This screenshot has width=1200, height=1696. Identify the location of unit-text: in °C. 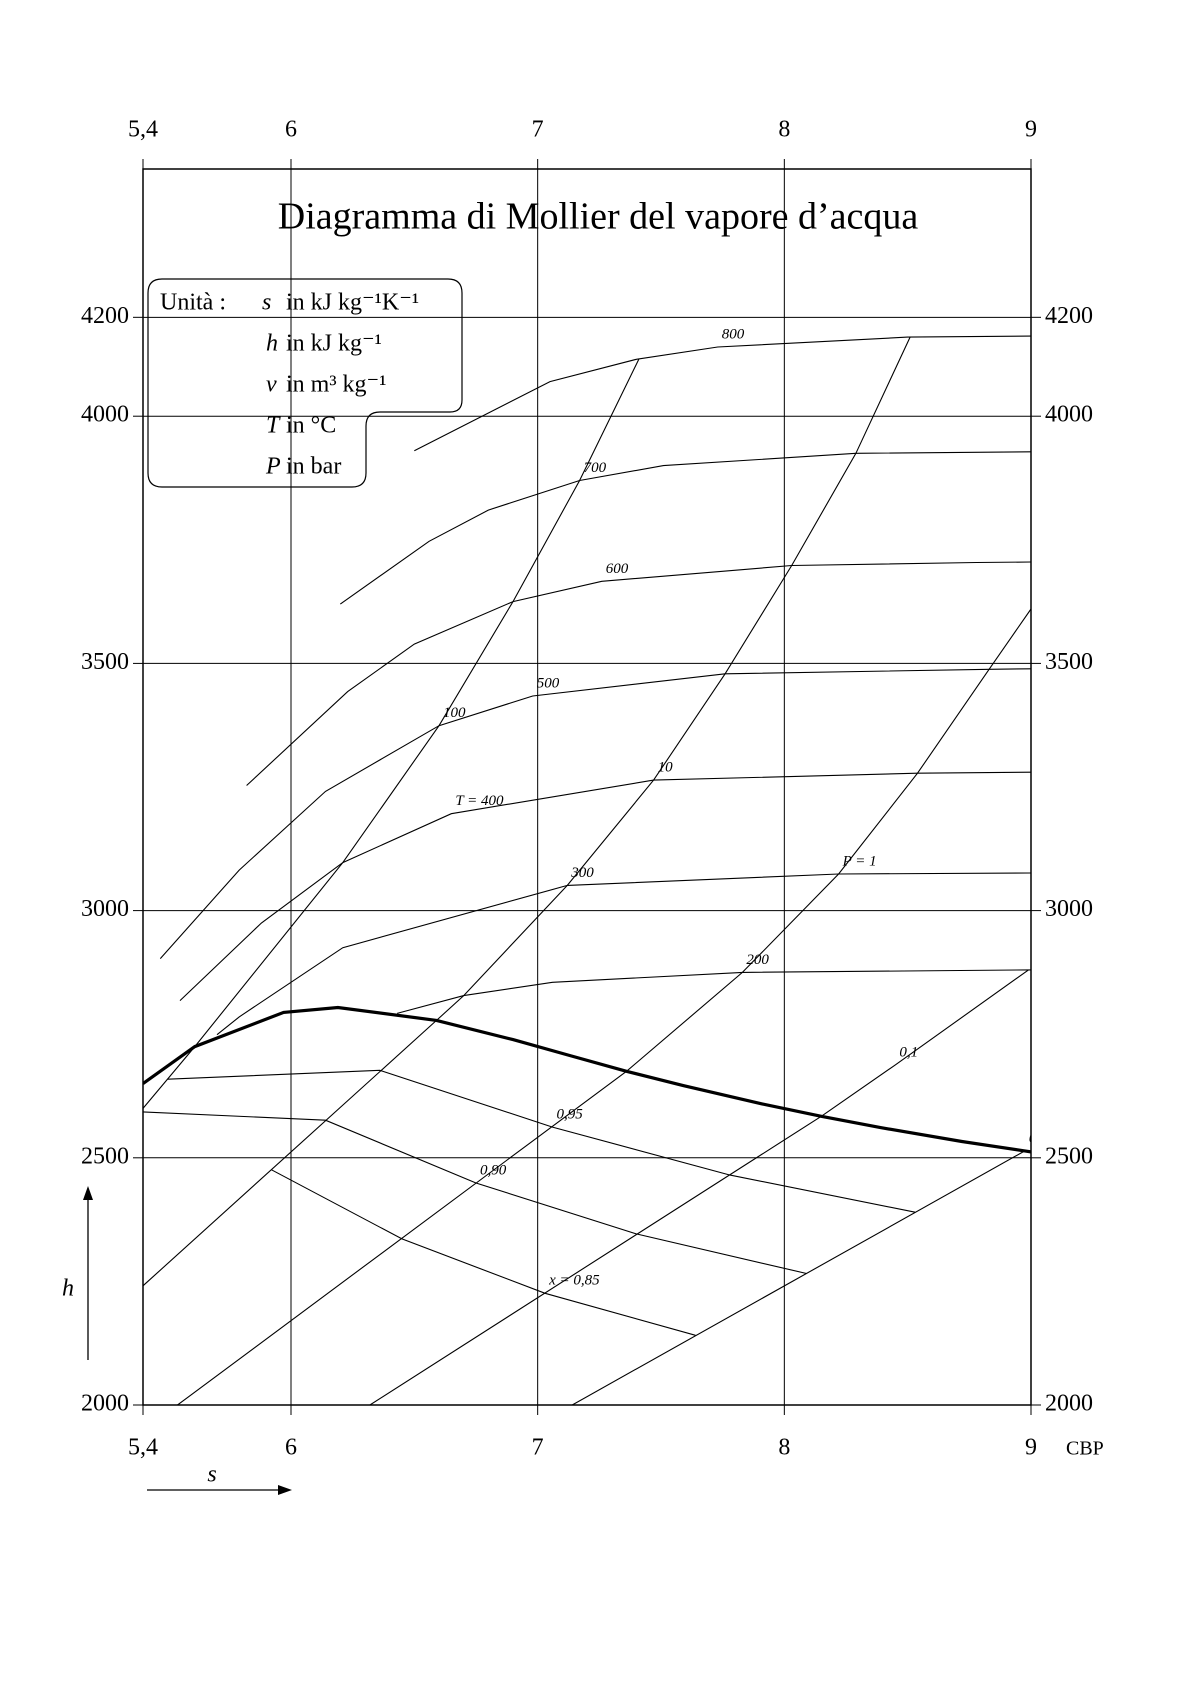
(311, 426).